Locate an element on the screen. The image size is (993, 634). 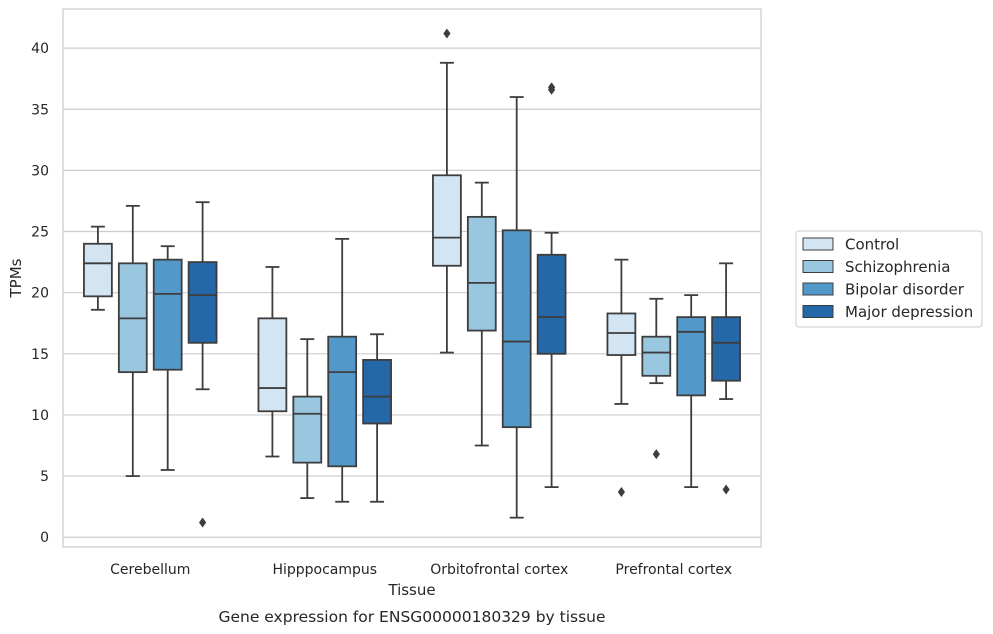
y-tick-label: 40 is located at coordinates (40, 49).